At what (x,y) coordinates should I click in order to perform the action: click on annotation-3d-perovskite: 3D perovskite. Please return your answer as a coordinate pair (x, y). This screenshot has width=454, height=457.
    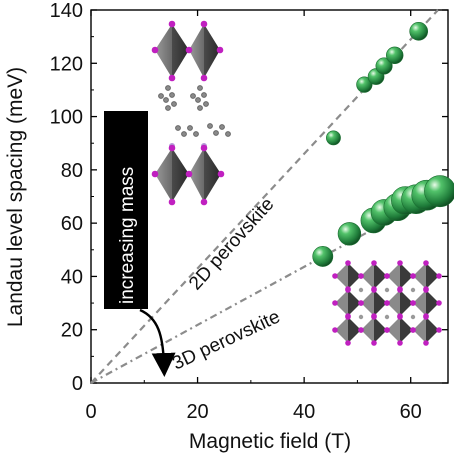
    Looking at the image, I should click on (226, 340).